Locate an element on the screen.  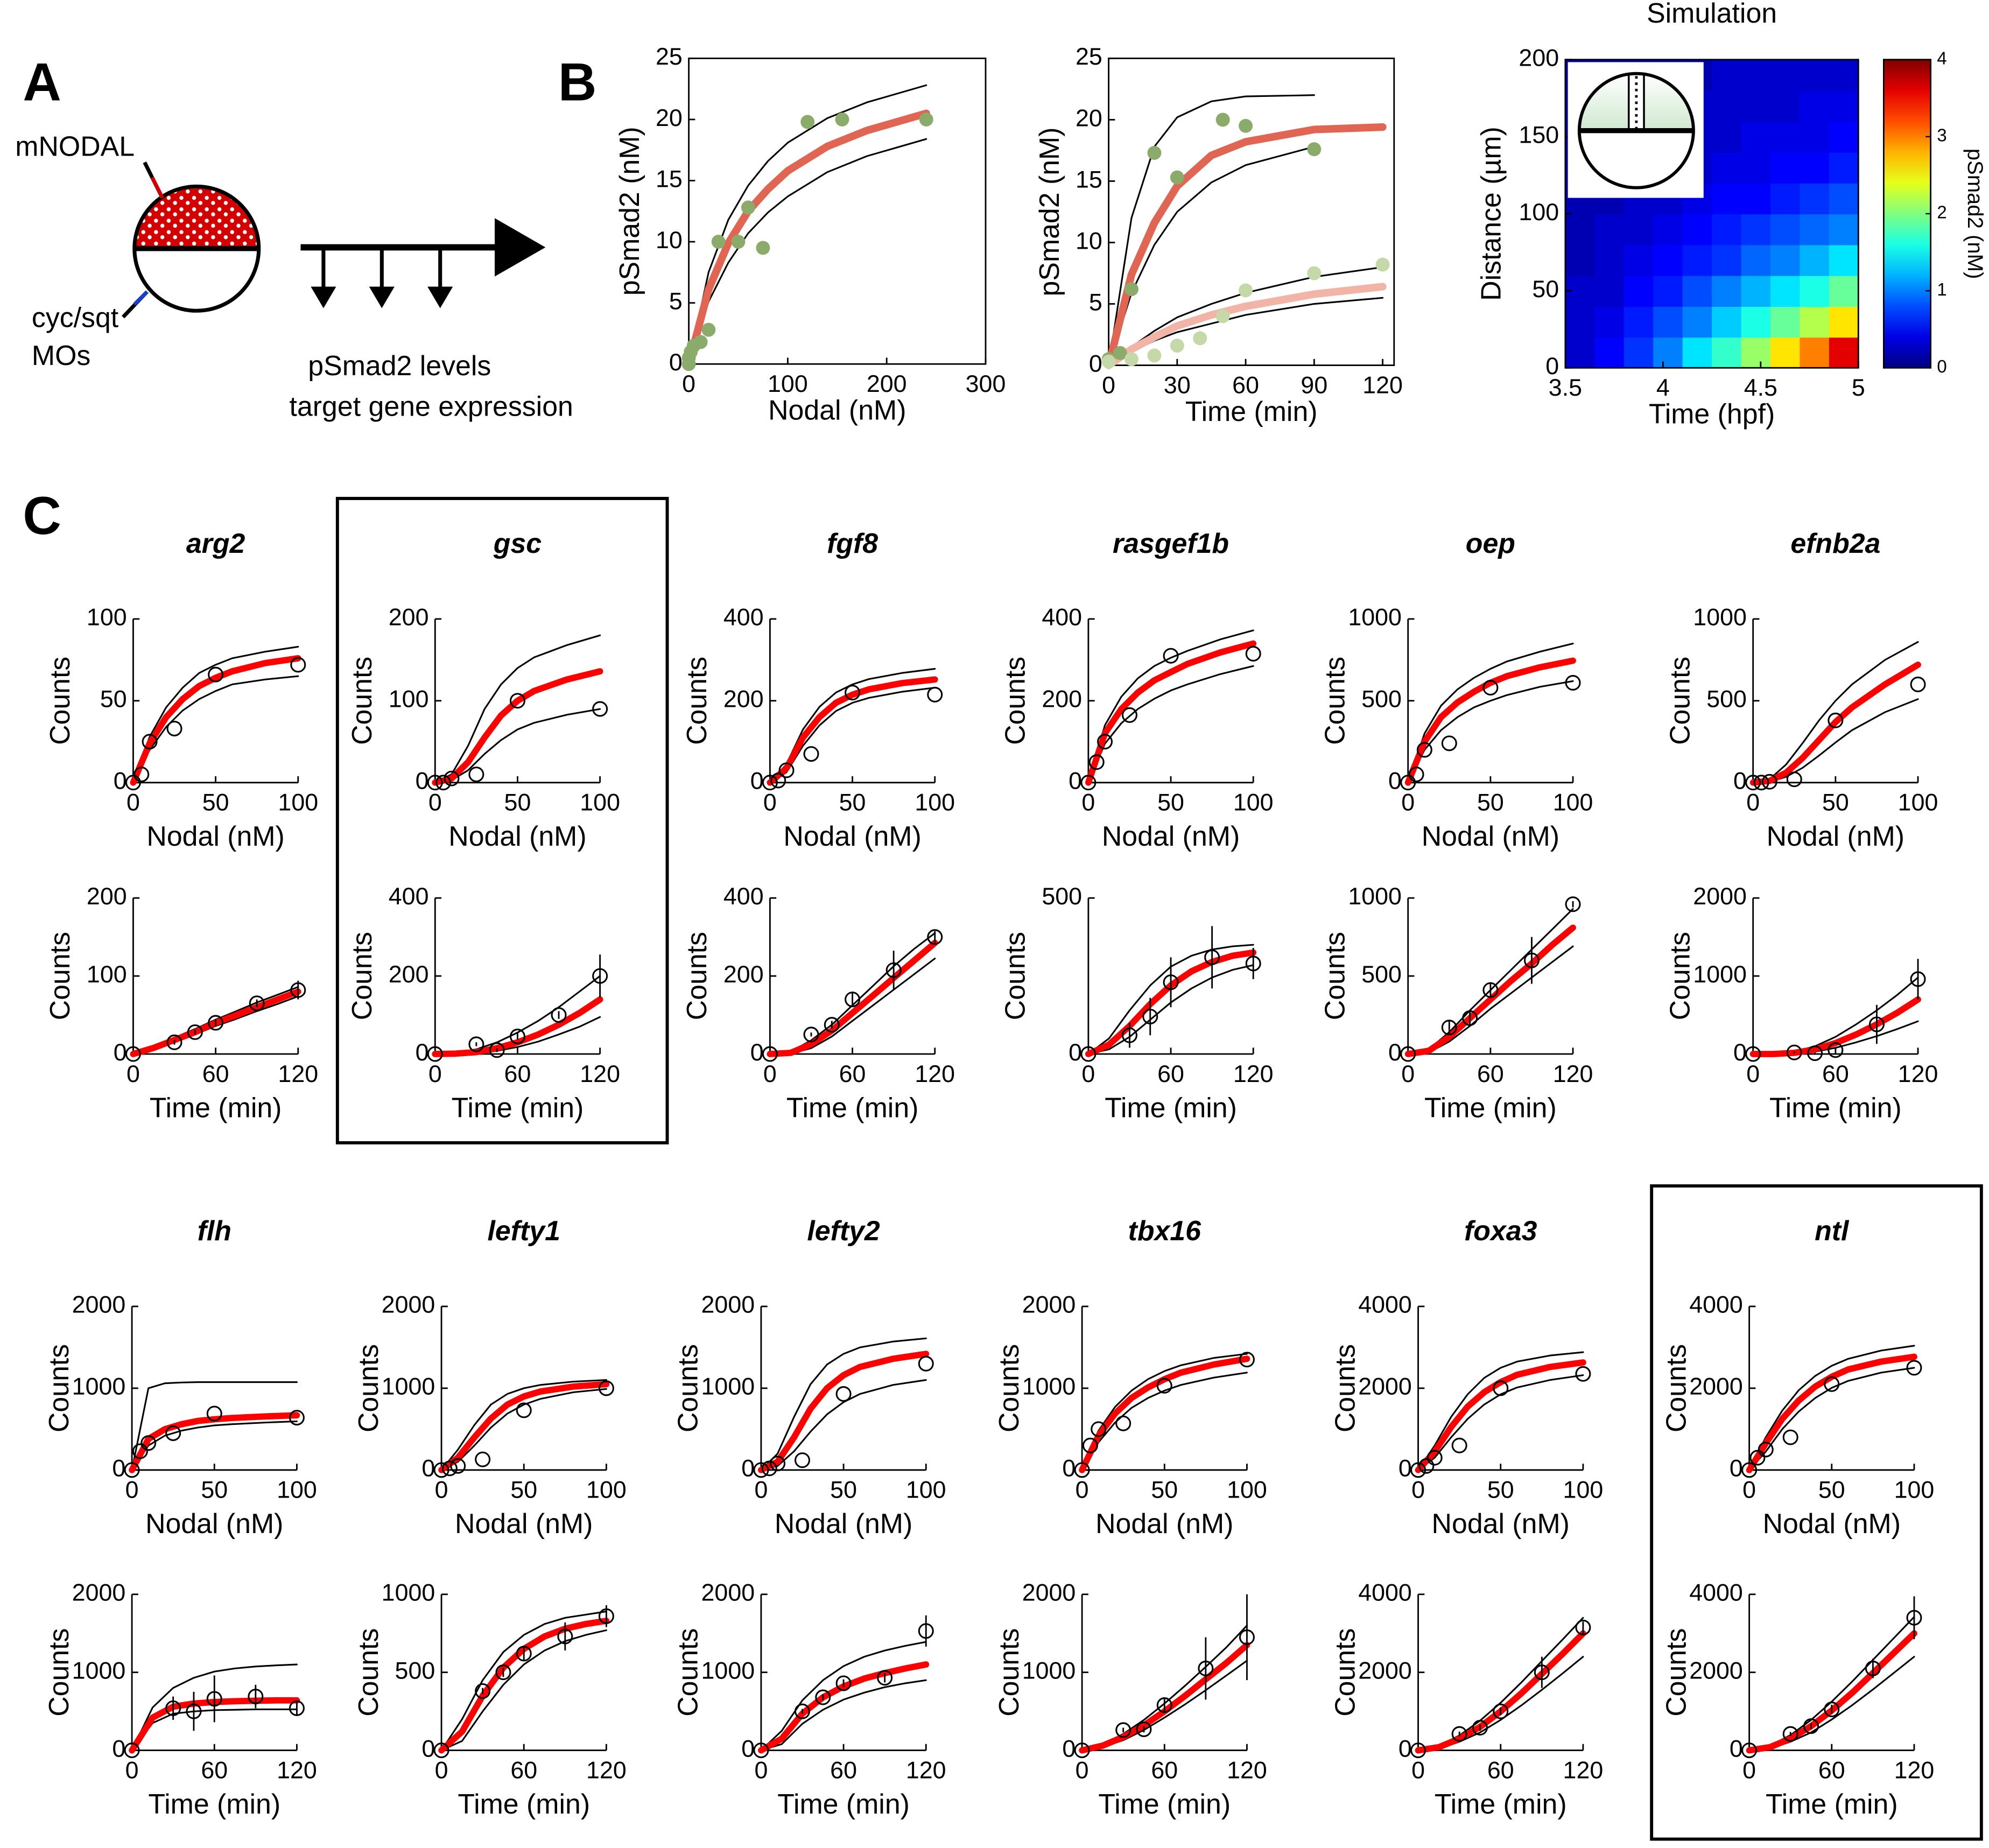
gene-title: lefty1 is located at coordinates (524, 1230).